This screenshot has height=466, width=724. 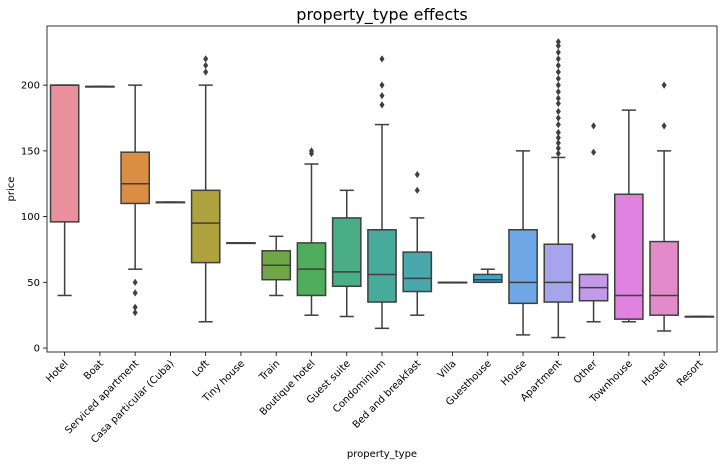 What do you see at coordinates (487, 278) in the screenshot?
I see `box-guesthouse` at bounding box center [487, 278].